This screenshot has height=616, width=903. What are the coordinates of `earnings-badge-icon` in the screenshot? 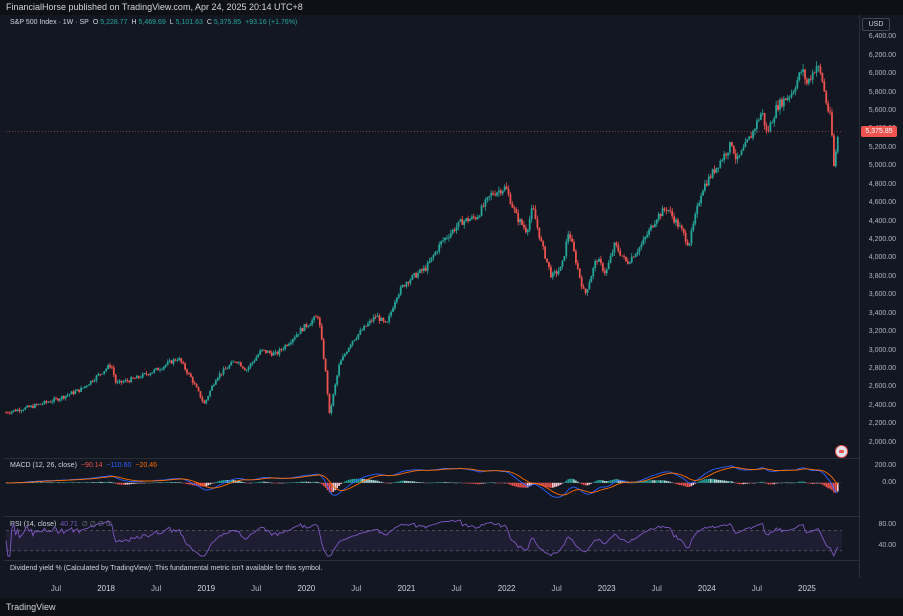 It's located at (841, 451).